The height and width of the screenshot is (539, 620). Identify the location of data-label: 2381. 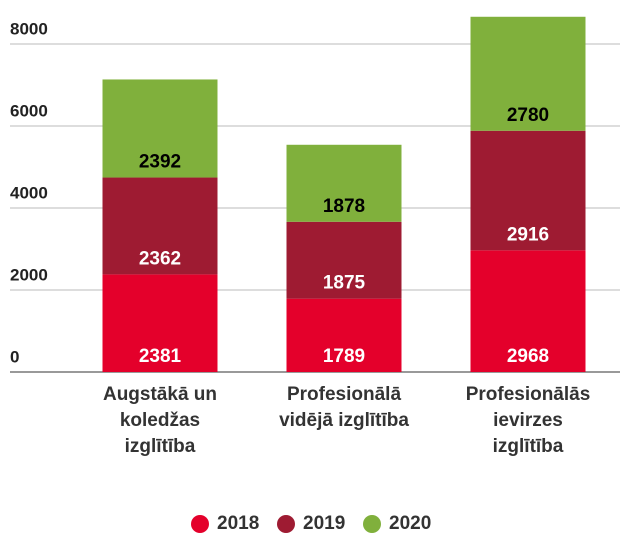
(160, 356).